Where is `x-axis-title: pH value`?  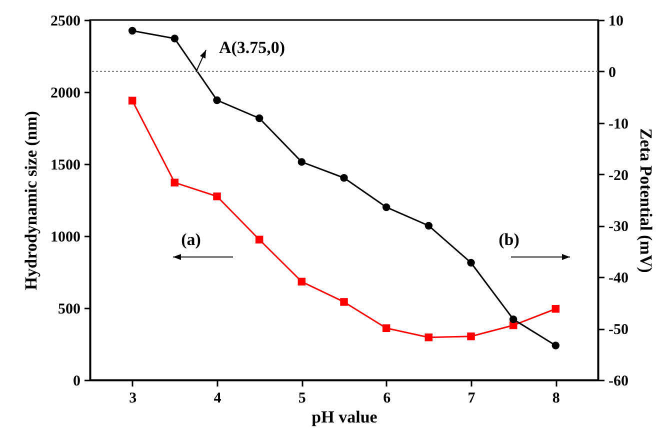
x-axis-title: pH value is located at coordinates (345, 417).